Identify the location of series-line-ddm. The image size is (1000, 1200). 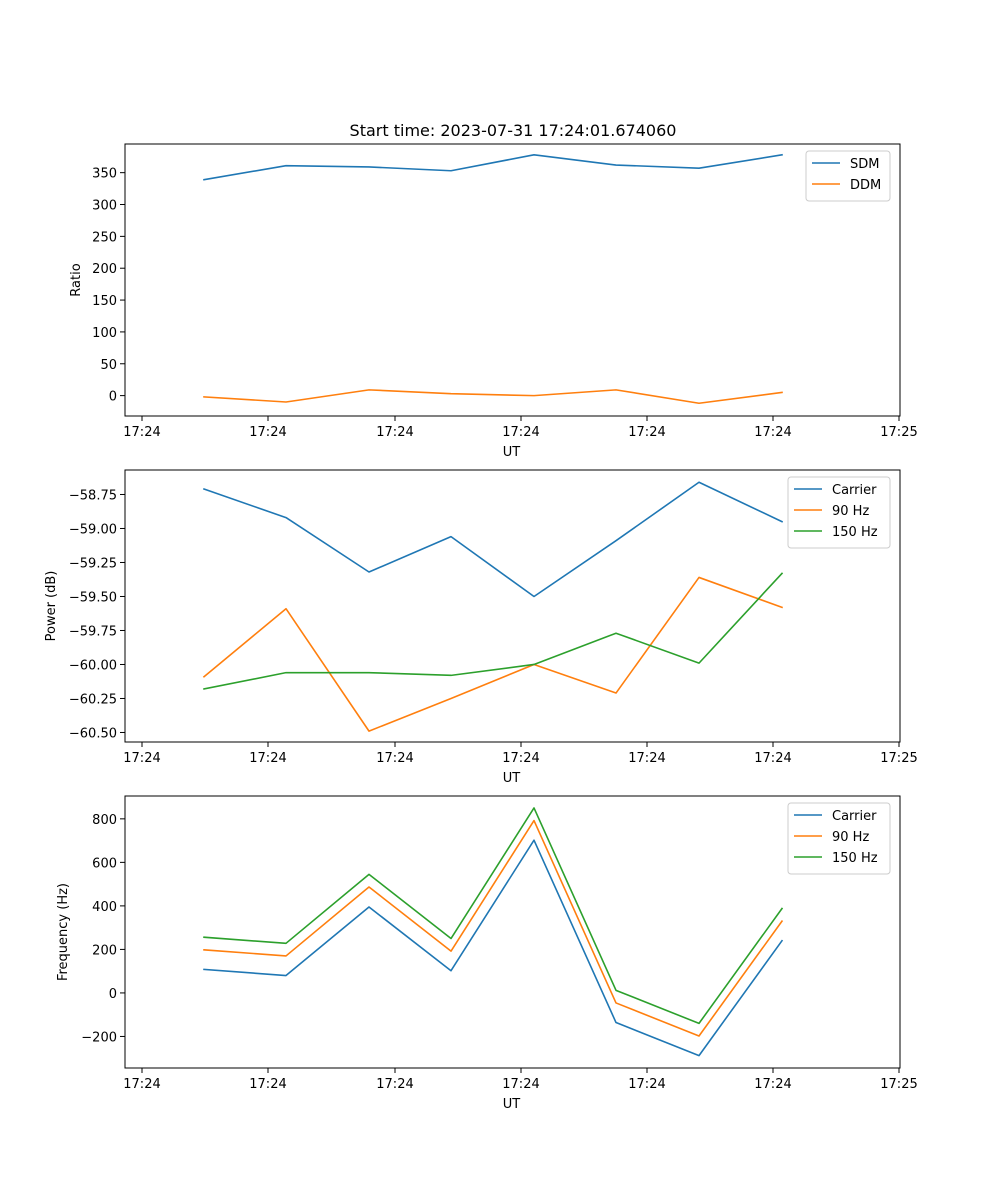
(493, 397).